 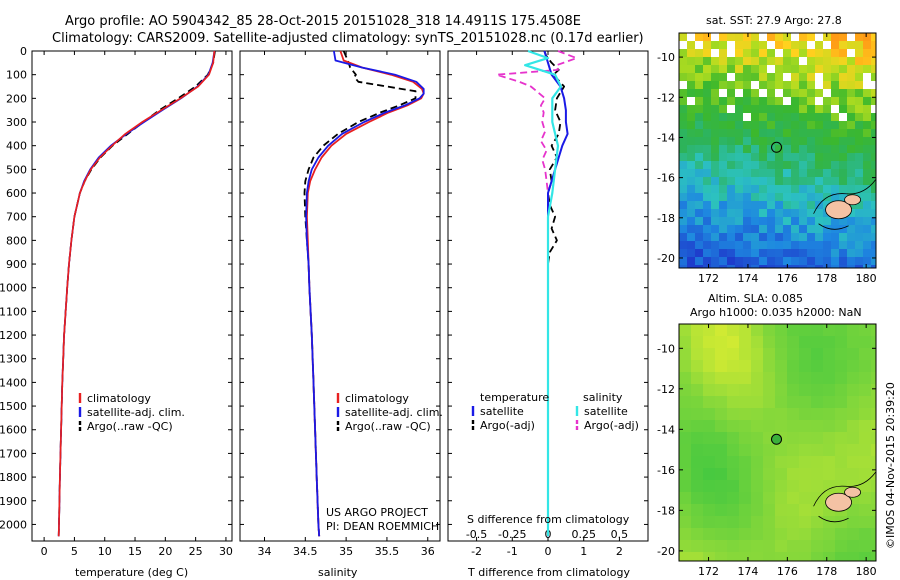 What do you see at coordinates (666, 389) in the screenshot?
I see `y-tick-label: -12` at bounding box center [666, 389].